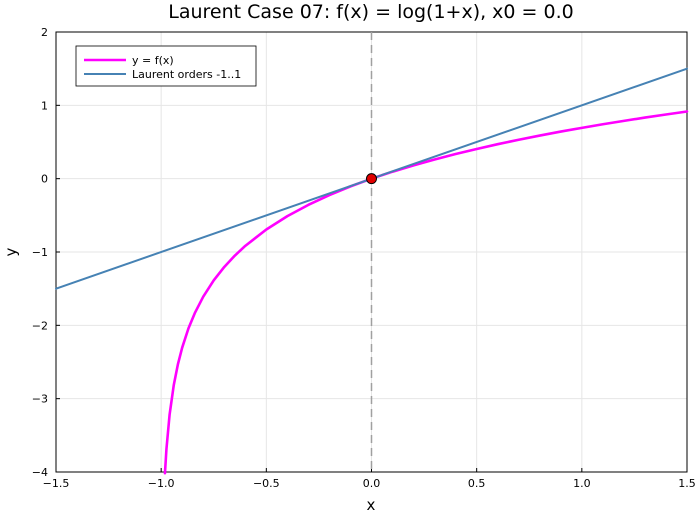 Image resolution: width=700 pixels, height=520 pixels. What do you see at coordinates (40, 399) in the screenshot?
I see `y-tick-label: −3` at bounding box center [40, 399].